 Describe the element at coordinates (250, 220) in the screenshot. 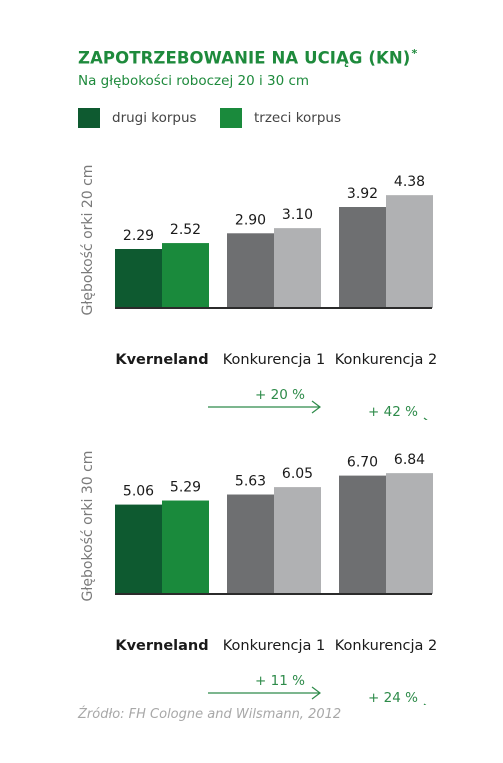

I see `data-label-konkurencja-1-drugi-korpus: 2.90` at that location.